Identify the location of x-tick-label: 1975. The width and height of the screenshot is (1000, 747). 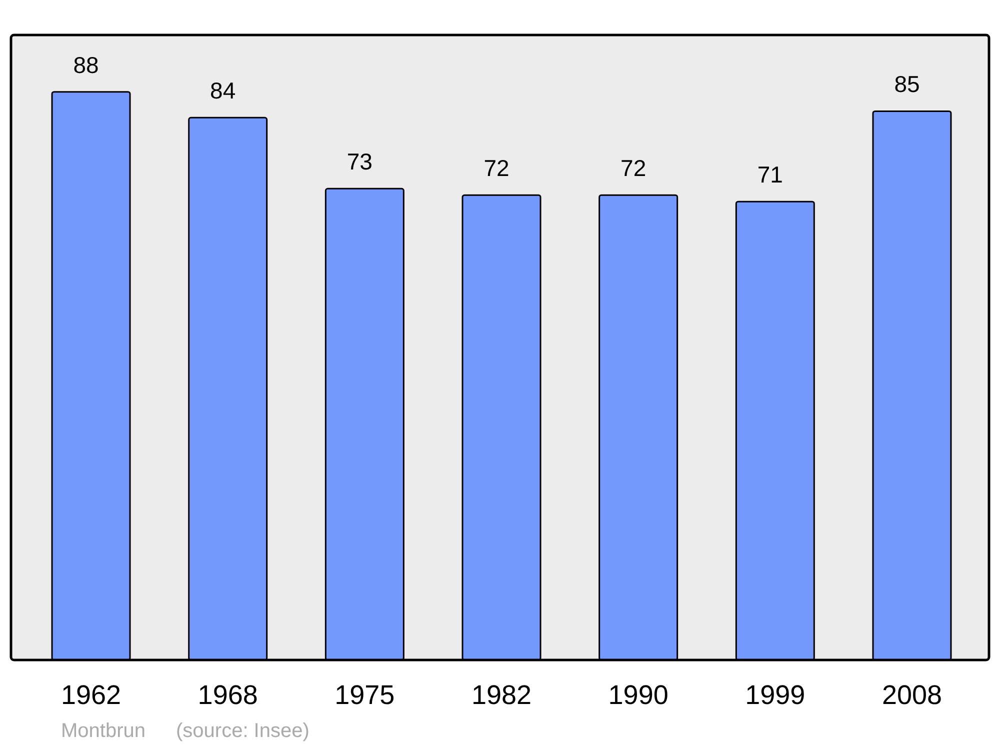
(364, 695).